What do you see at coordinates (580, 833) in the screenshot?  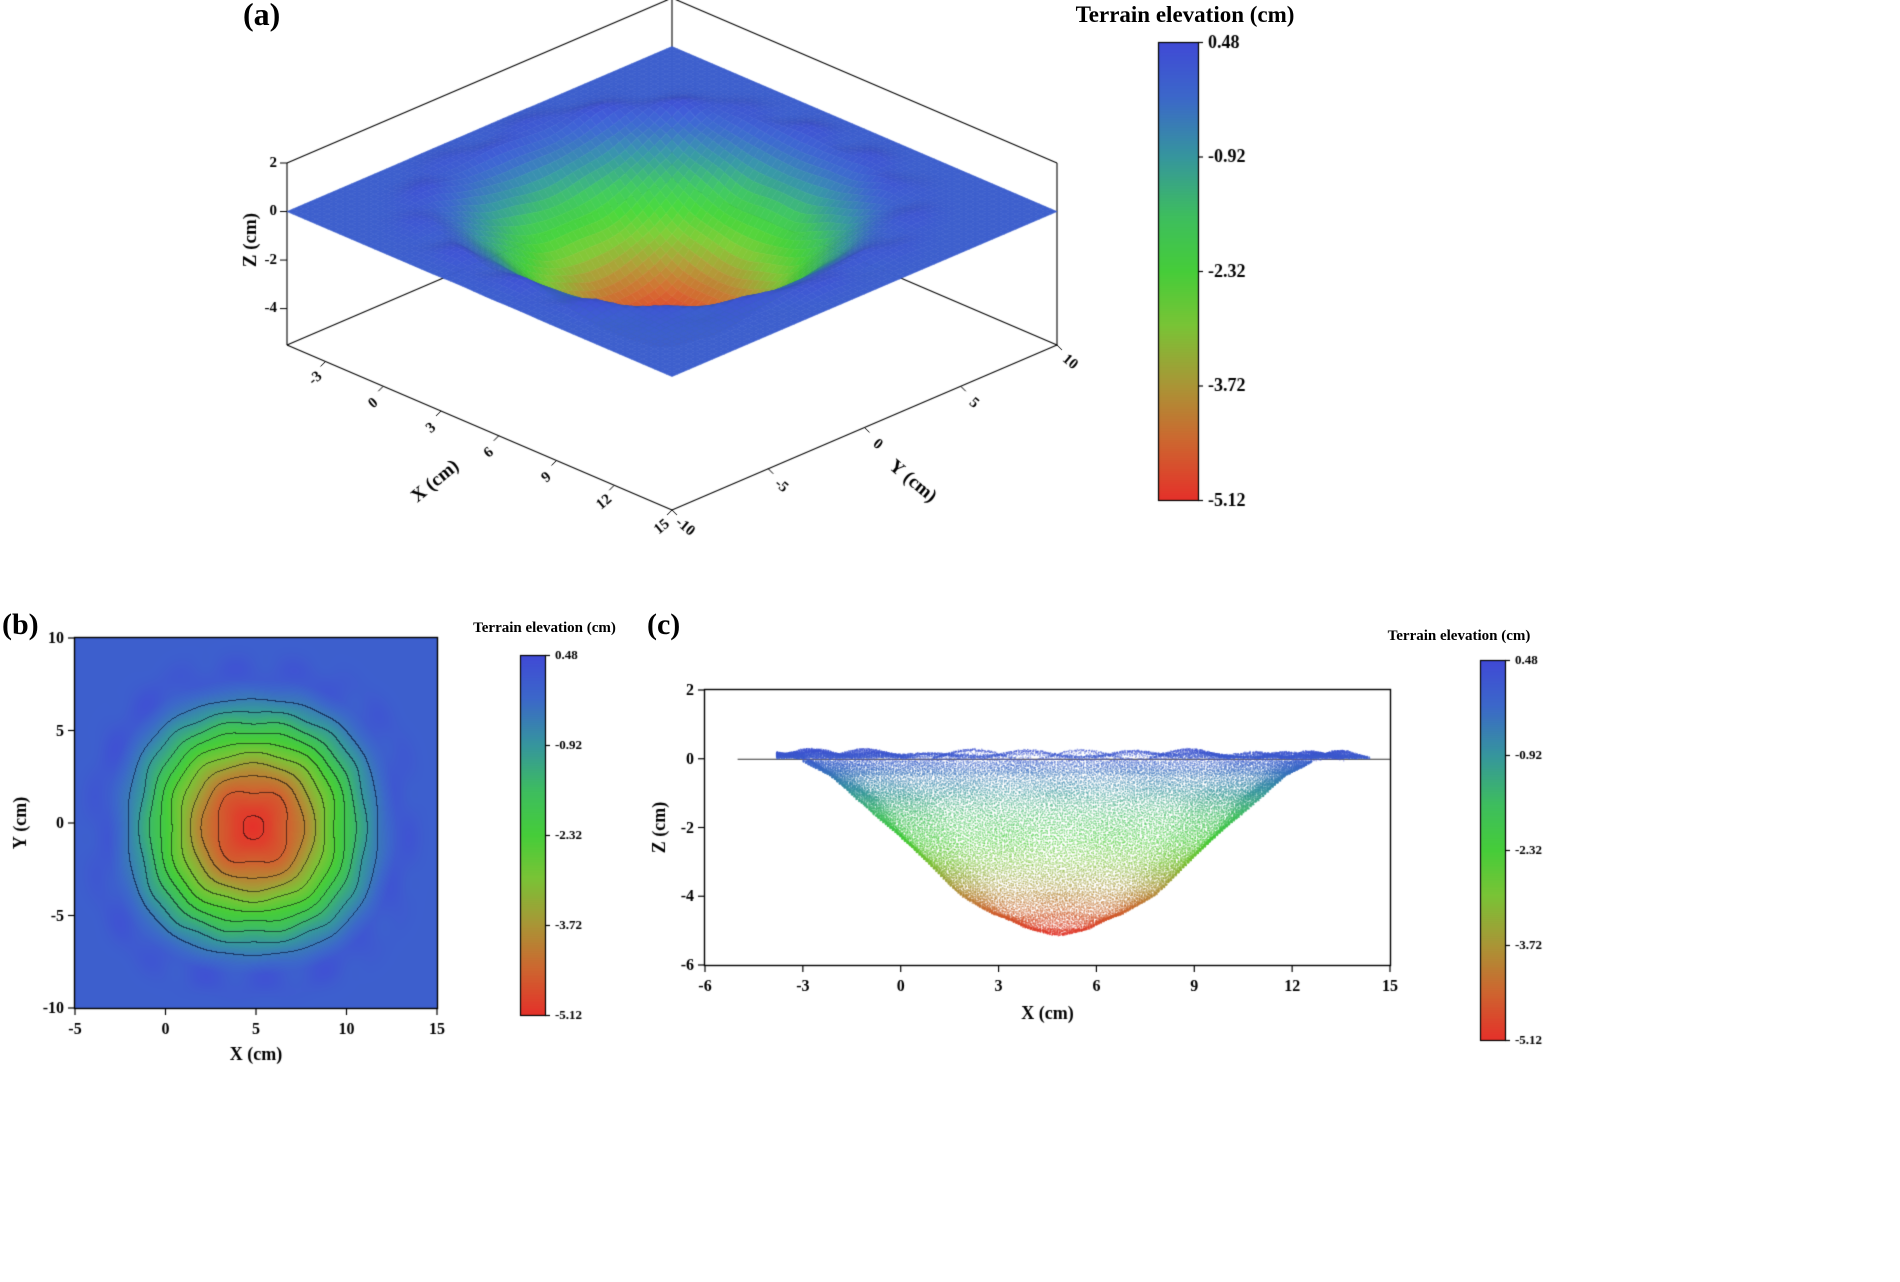 I see `colorbar-b-canvas` at bounding box center [580, 833].